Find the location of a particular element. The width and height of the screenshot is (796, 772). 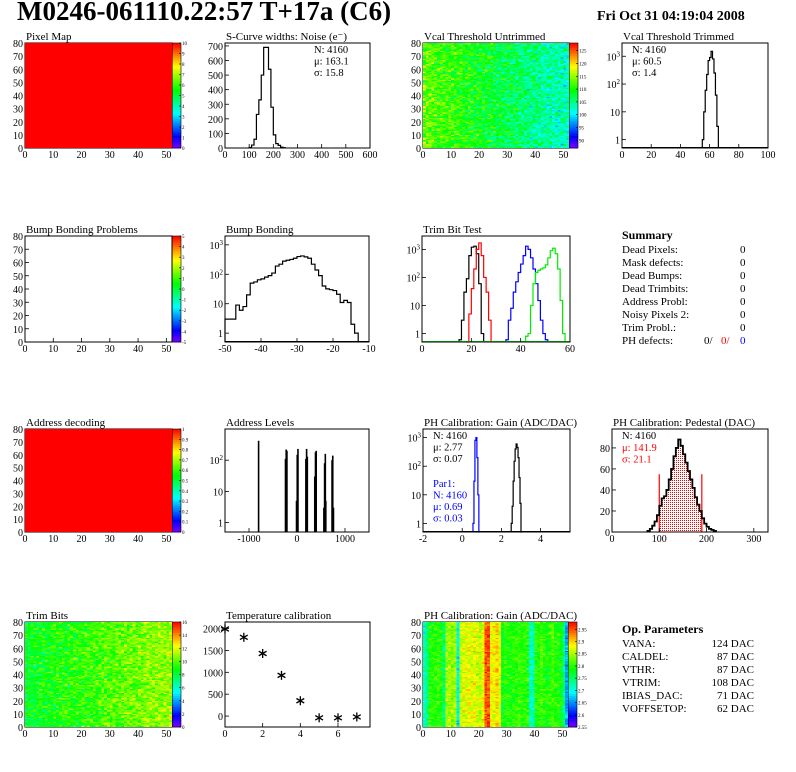

stats-line: μ: 2.77 is located at coordinates (448, 448).